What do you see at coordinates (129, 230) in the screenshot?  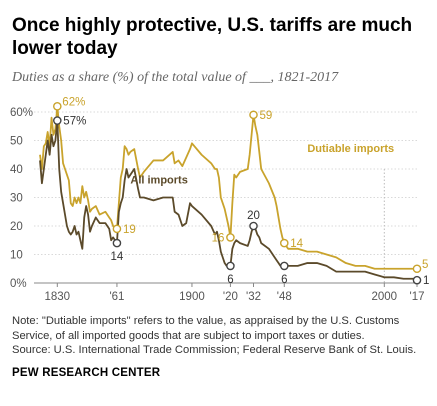 I see `annotation-label: 19` at bounding box center [129, 230].